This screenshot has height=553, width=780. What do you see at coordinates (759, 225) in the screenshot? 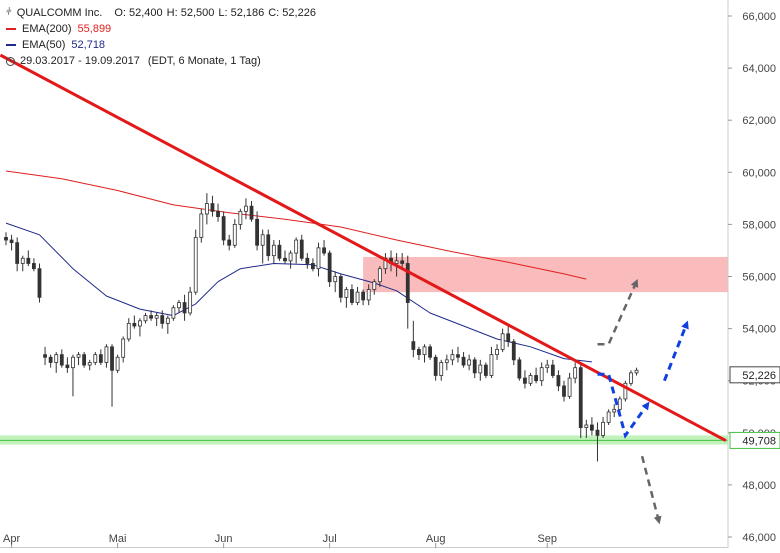
I see `y-tick-label: 58,000` at bounding box center [759, 225].